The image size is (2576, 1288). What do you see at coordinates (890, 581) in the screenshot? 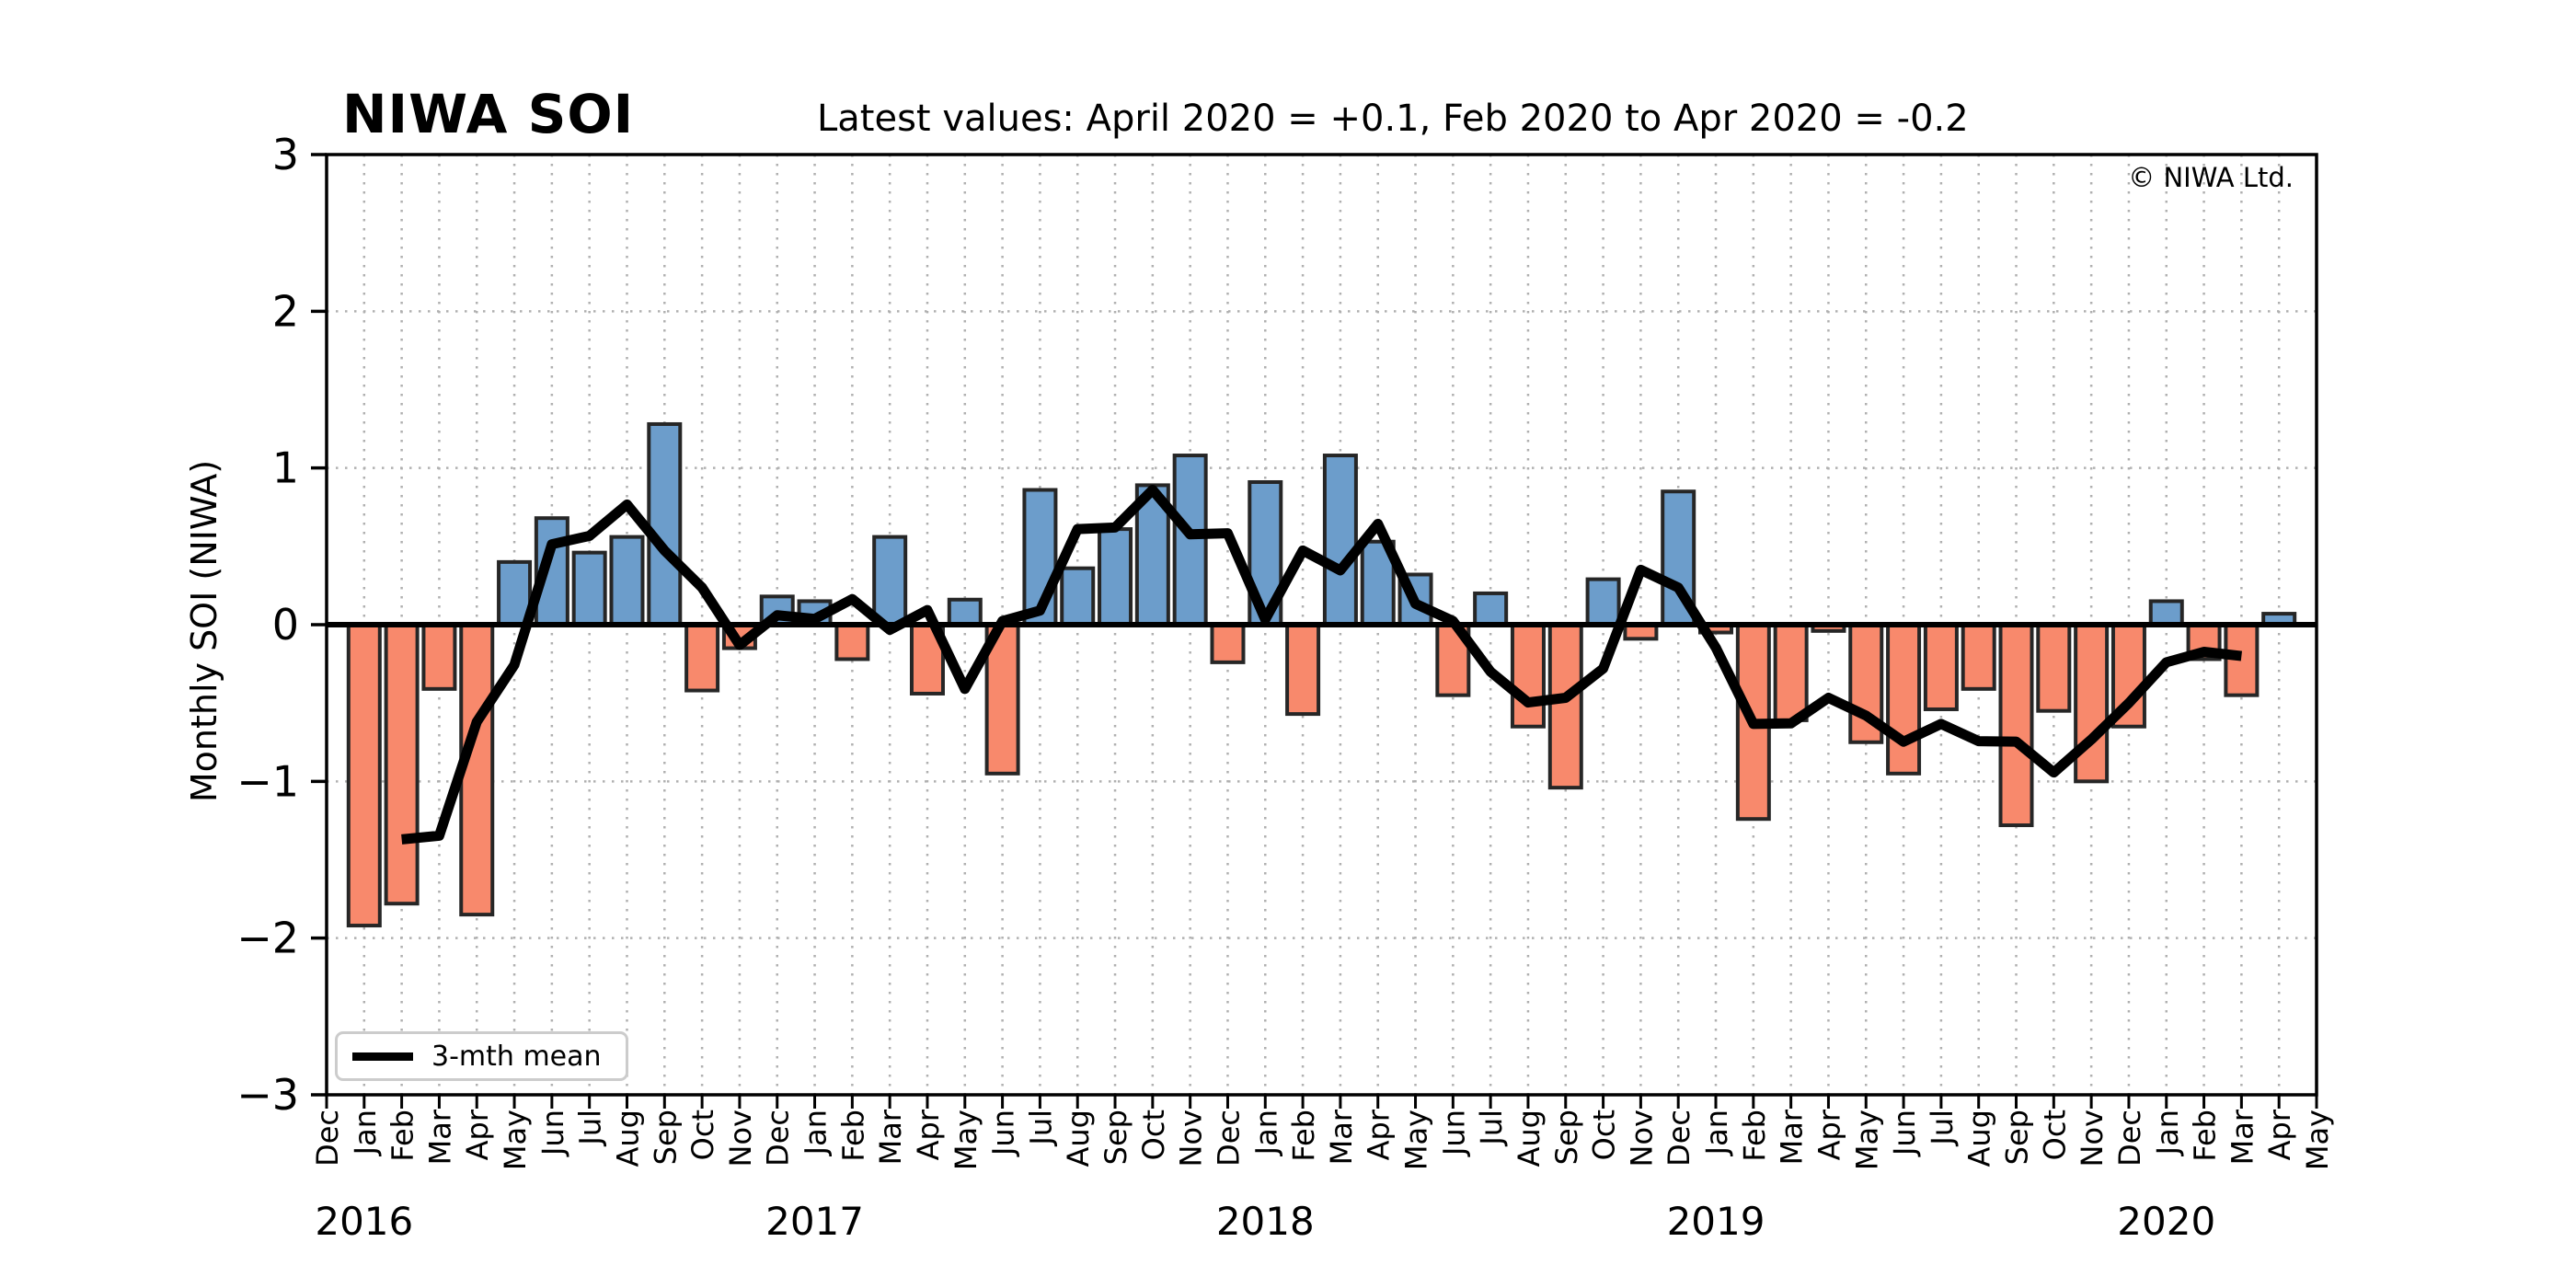
I see `bar-Mar-2017` at bounding box center [890, 581].